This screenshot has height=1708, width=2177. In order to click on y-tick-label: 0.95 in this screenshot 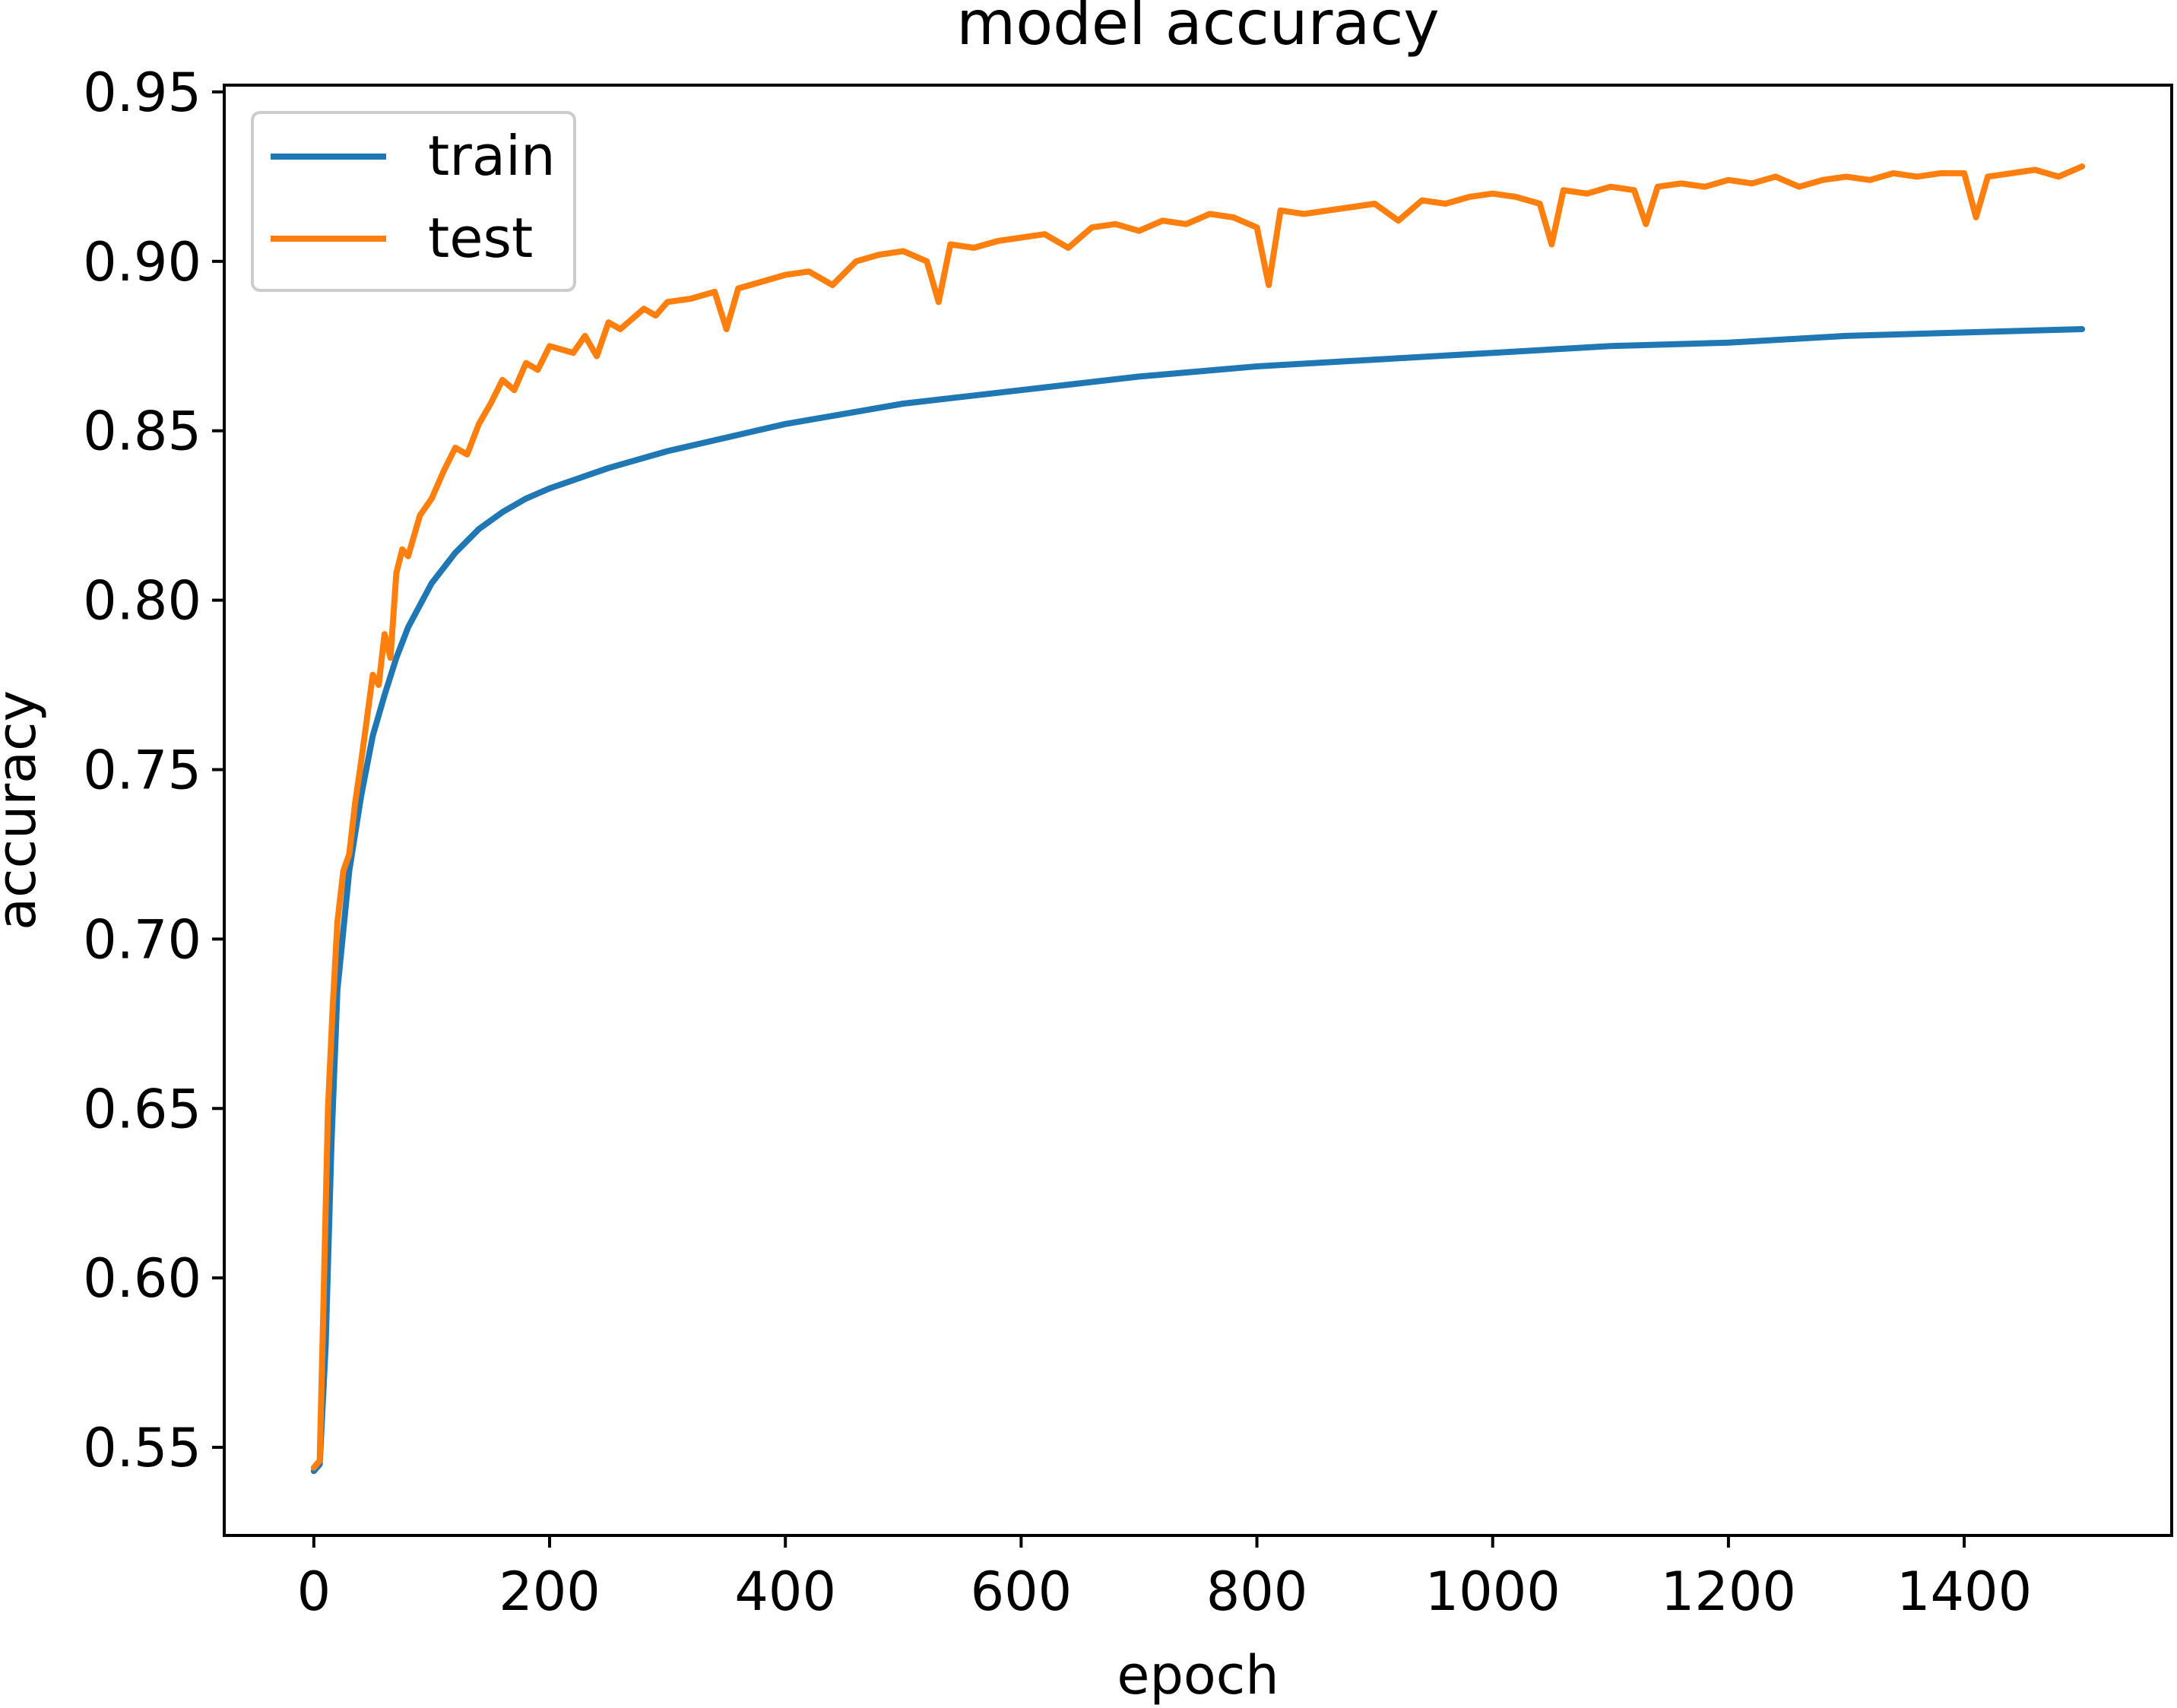, I will do `click(142, 93)`.